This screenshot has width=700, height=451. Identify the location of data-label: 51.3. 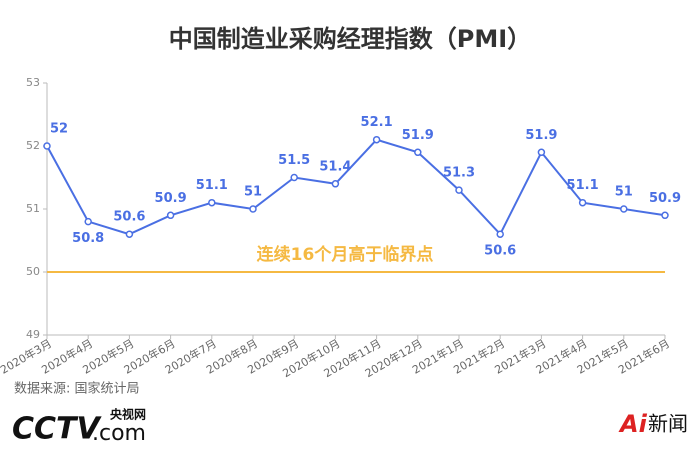
(459, 173).